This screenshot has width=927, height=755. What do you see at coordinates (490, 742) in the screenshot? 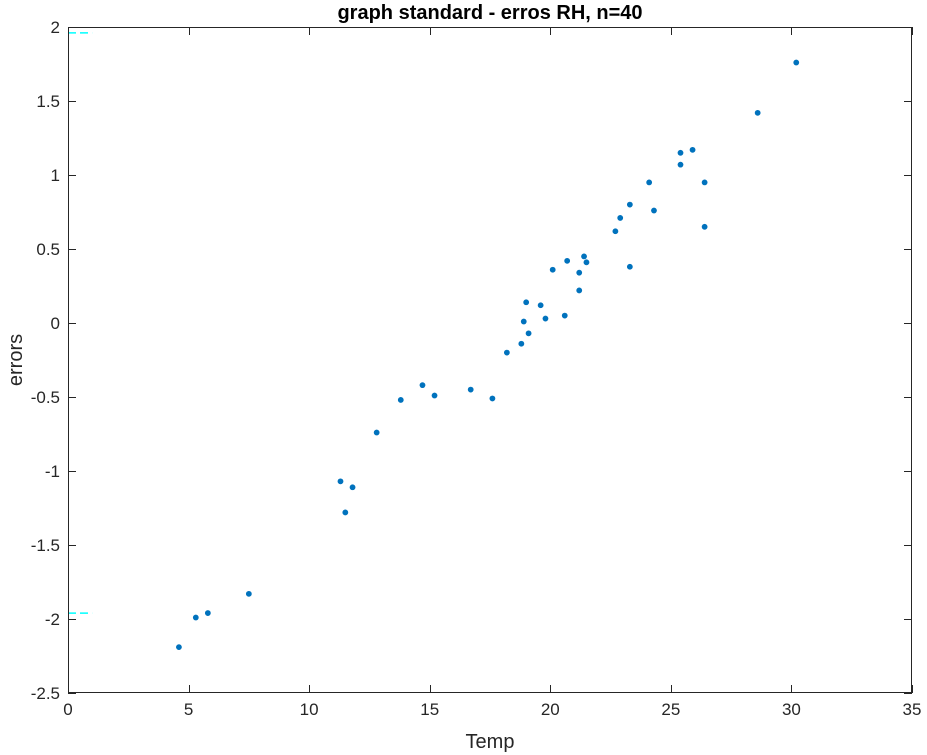
I see `x-axis-label: Temp` at bounding box center [490, 742].